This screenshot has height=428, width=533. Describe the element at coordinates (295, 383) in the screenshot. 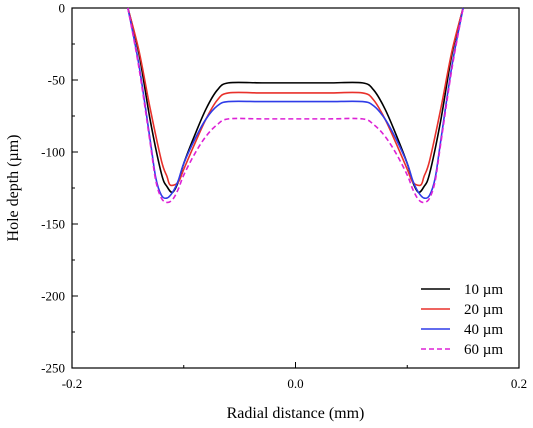

I see `x-tick-label: 0.0` at that location.